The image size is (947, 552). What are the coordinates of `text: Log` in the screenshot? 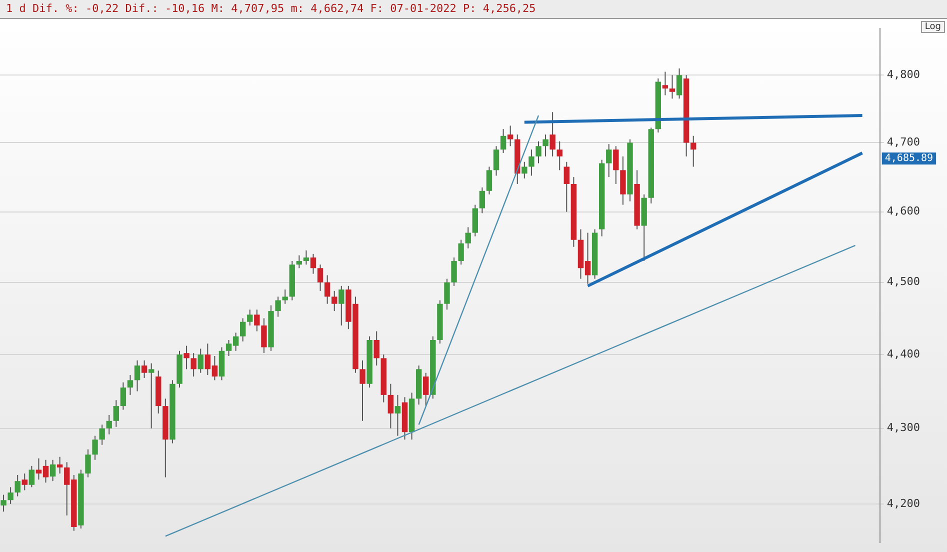 It's located at (932, 27).